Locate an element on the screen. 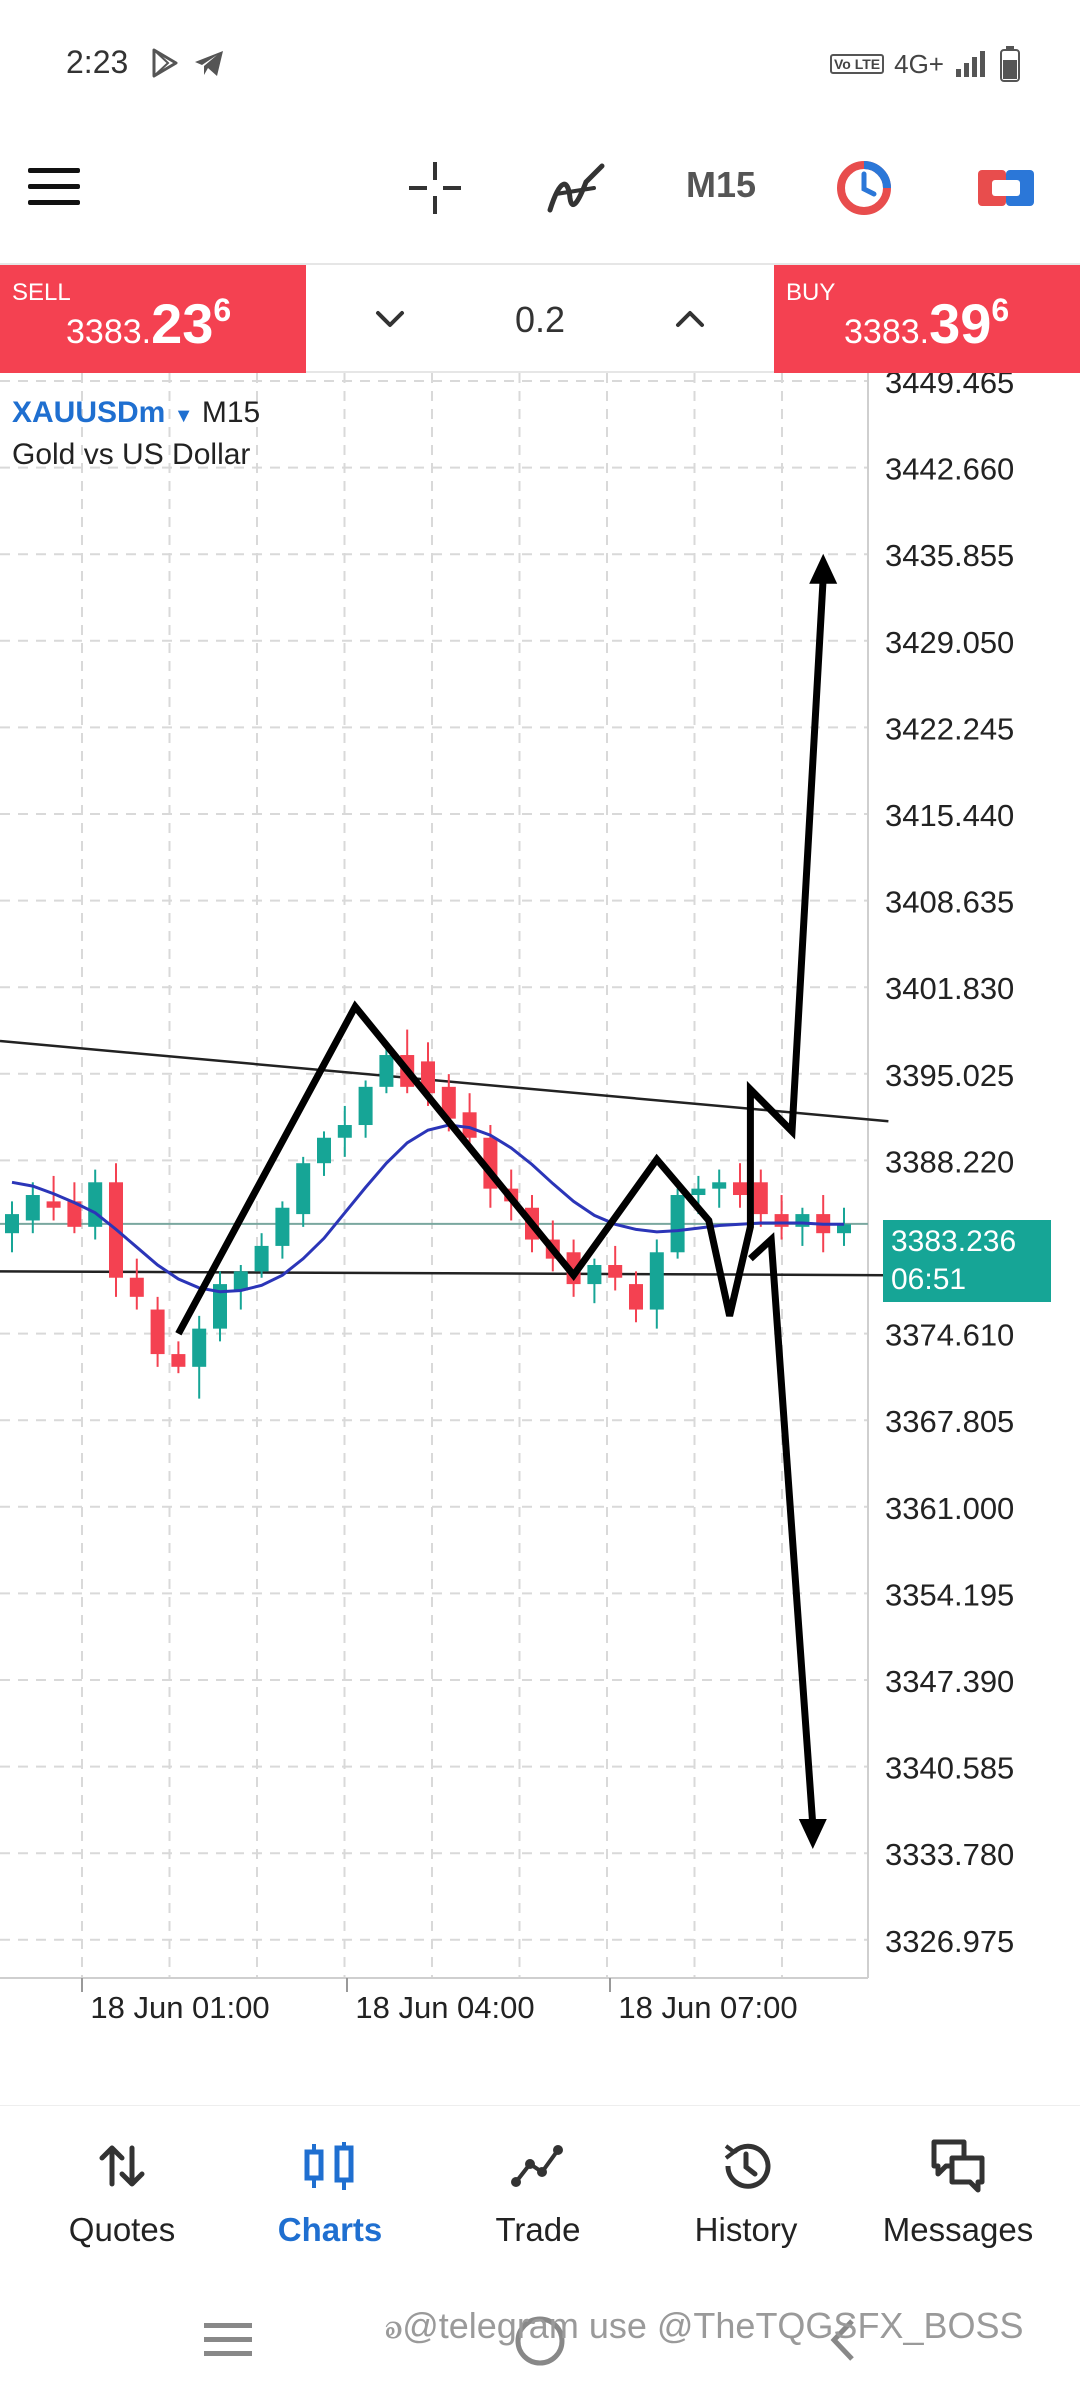  nav-messages: Messages is located at coordinates (958, 2192).